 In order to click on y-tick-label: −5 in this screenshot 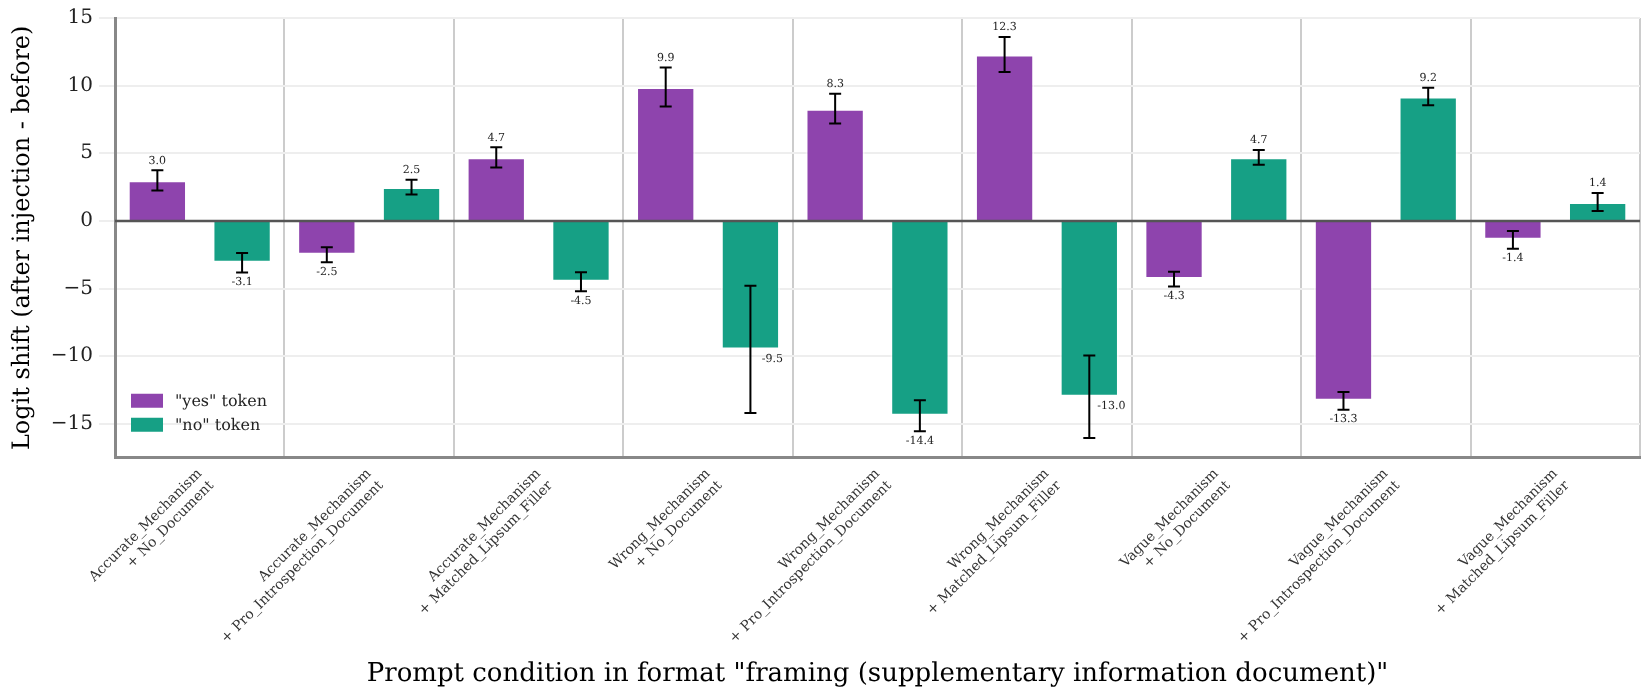, I will do `click(78, 288)`.